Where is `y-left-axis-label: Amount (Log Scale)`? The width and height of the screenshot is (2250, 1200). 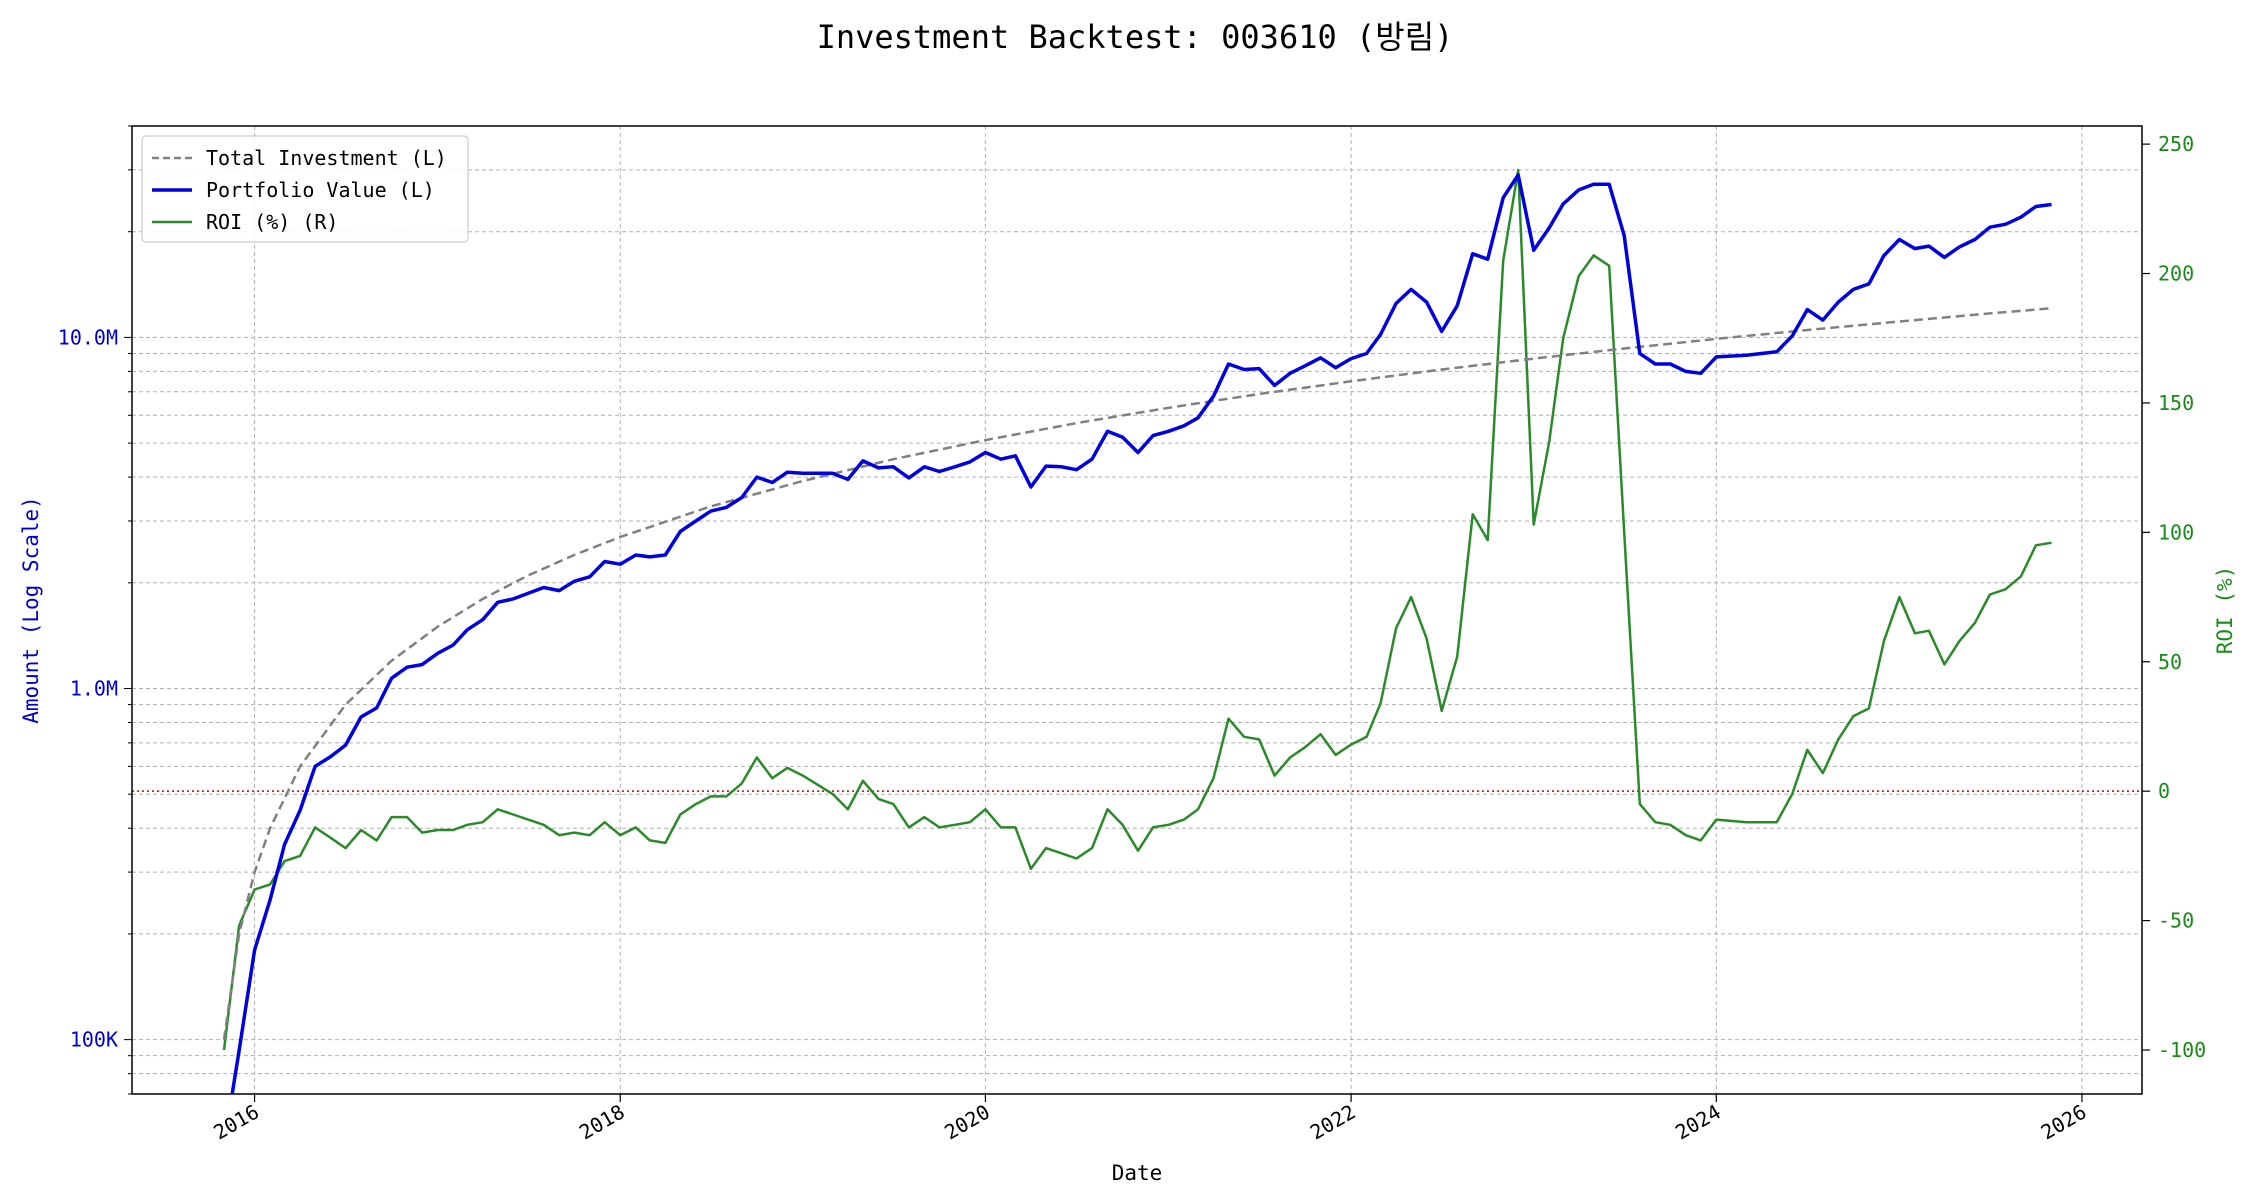 y-left-axis-label: Amount (Log Scale) is located at coordinates (31, 610).